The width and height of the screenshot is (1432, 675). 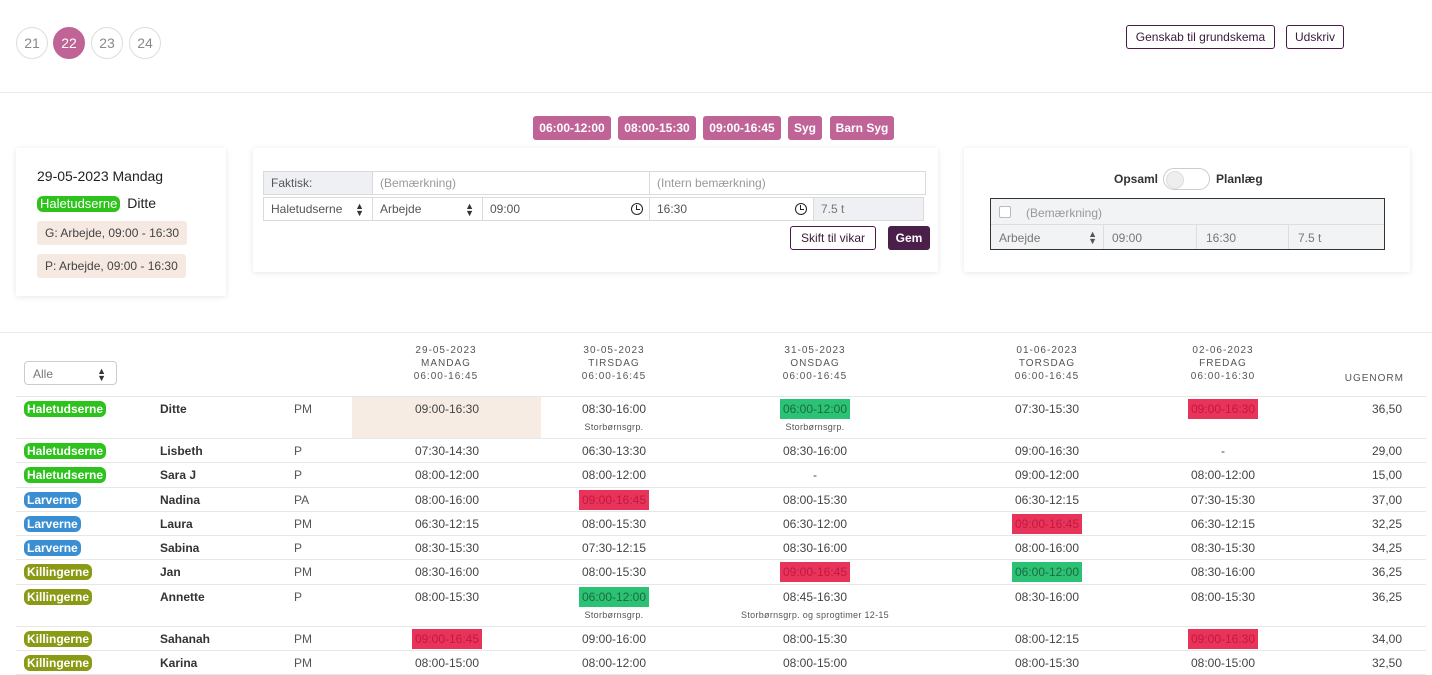 I want to click on group-cell: Killingerne, so click(x=58, y=663).